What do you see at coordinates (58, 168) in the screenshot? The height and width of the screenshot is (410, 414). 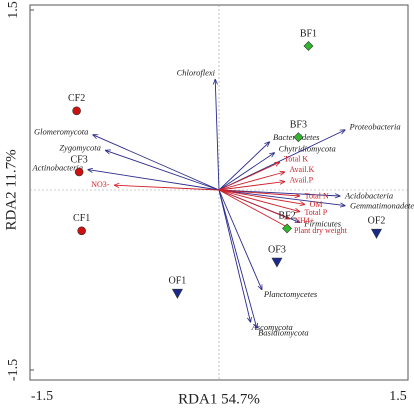 I see `arrow-label: Actinobacteria` at bounding box center [58, 168].